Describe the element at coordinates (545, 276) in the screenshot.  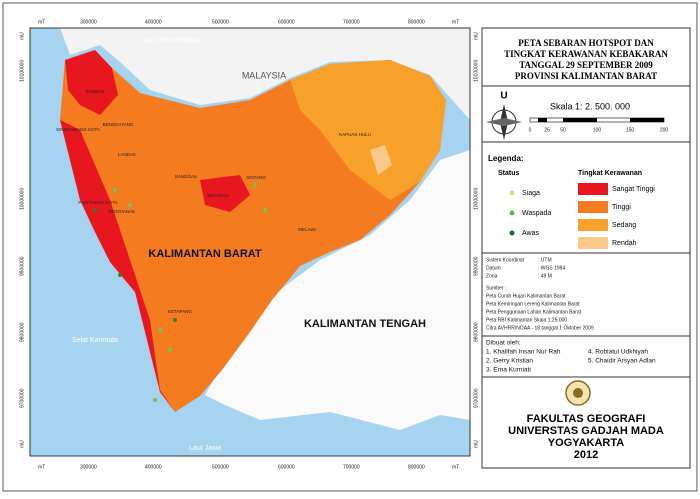
I see `coord-value: : 49 M` at that location.